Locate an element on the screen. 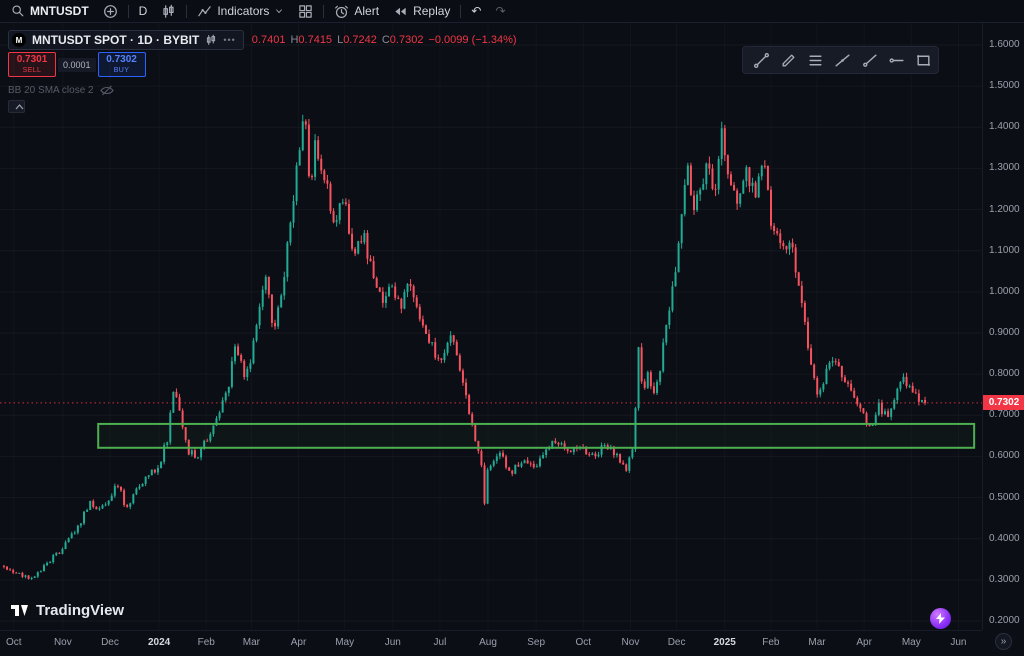 This screenshot has width=1024, height=656. sell-price: 0.7301 is located at coordinates (32, 59).